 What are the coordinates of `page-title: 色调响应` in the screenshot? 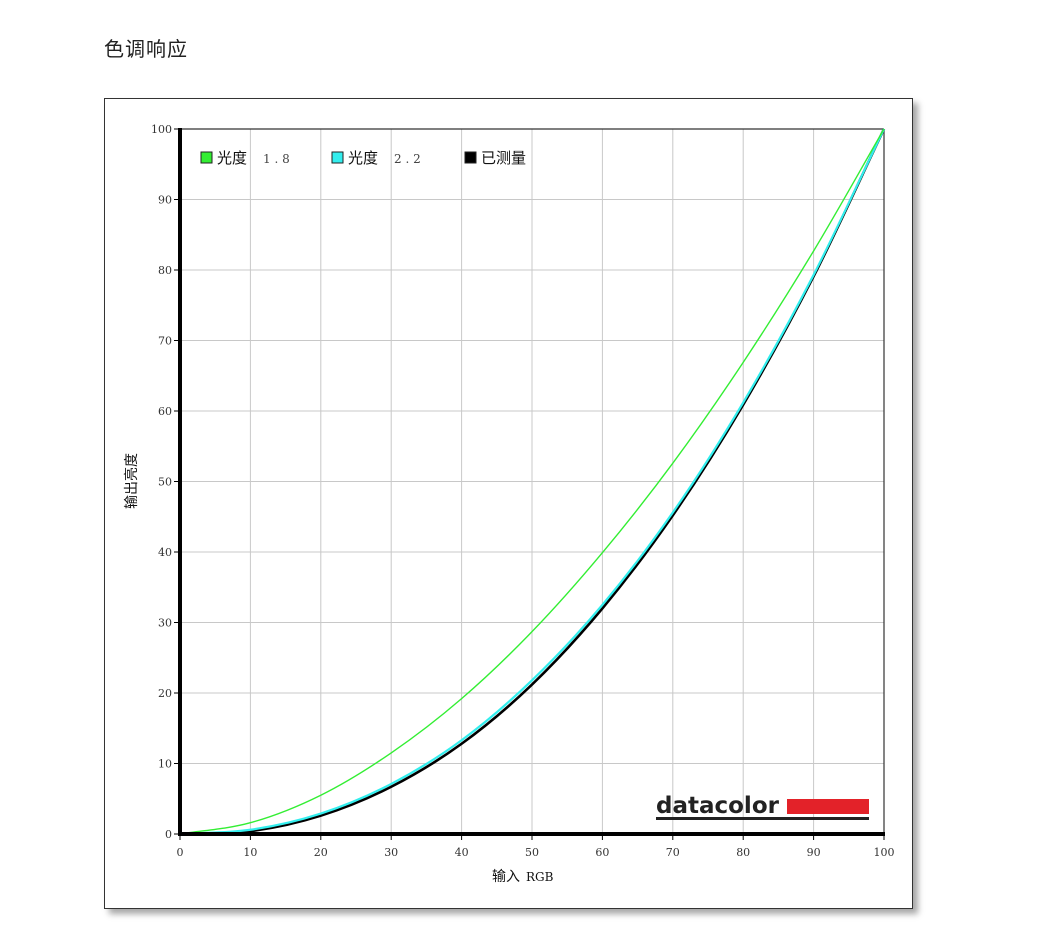 It's located at (146, 49).